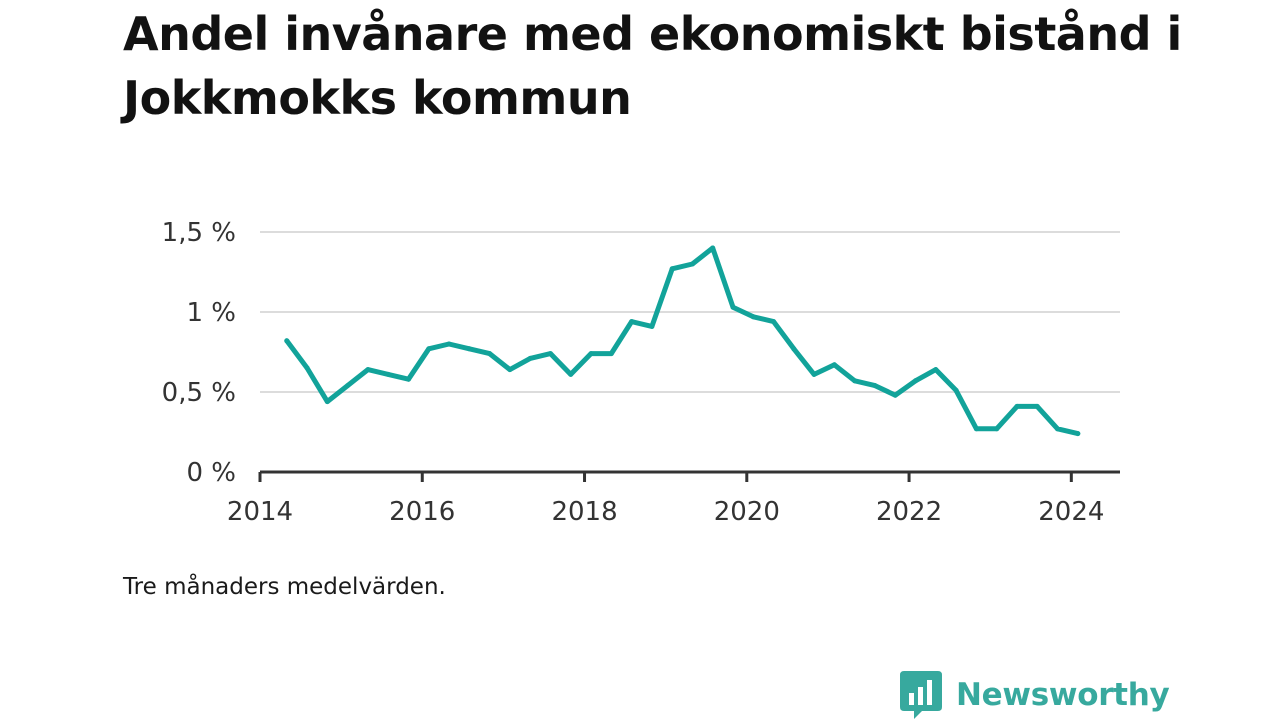  Describe the element at coordinates (260, 512) in the screenshot. I see `x-tick-label: 2014` at that location.